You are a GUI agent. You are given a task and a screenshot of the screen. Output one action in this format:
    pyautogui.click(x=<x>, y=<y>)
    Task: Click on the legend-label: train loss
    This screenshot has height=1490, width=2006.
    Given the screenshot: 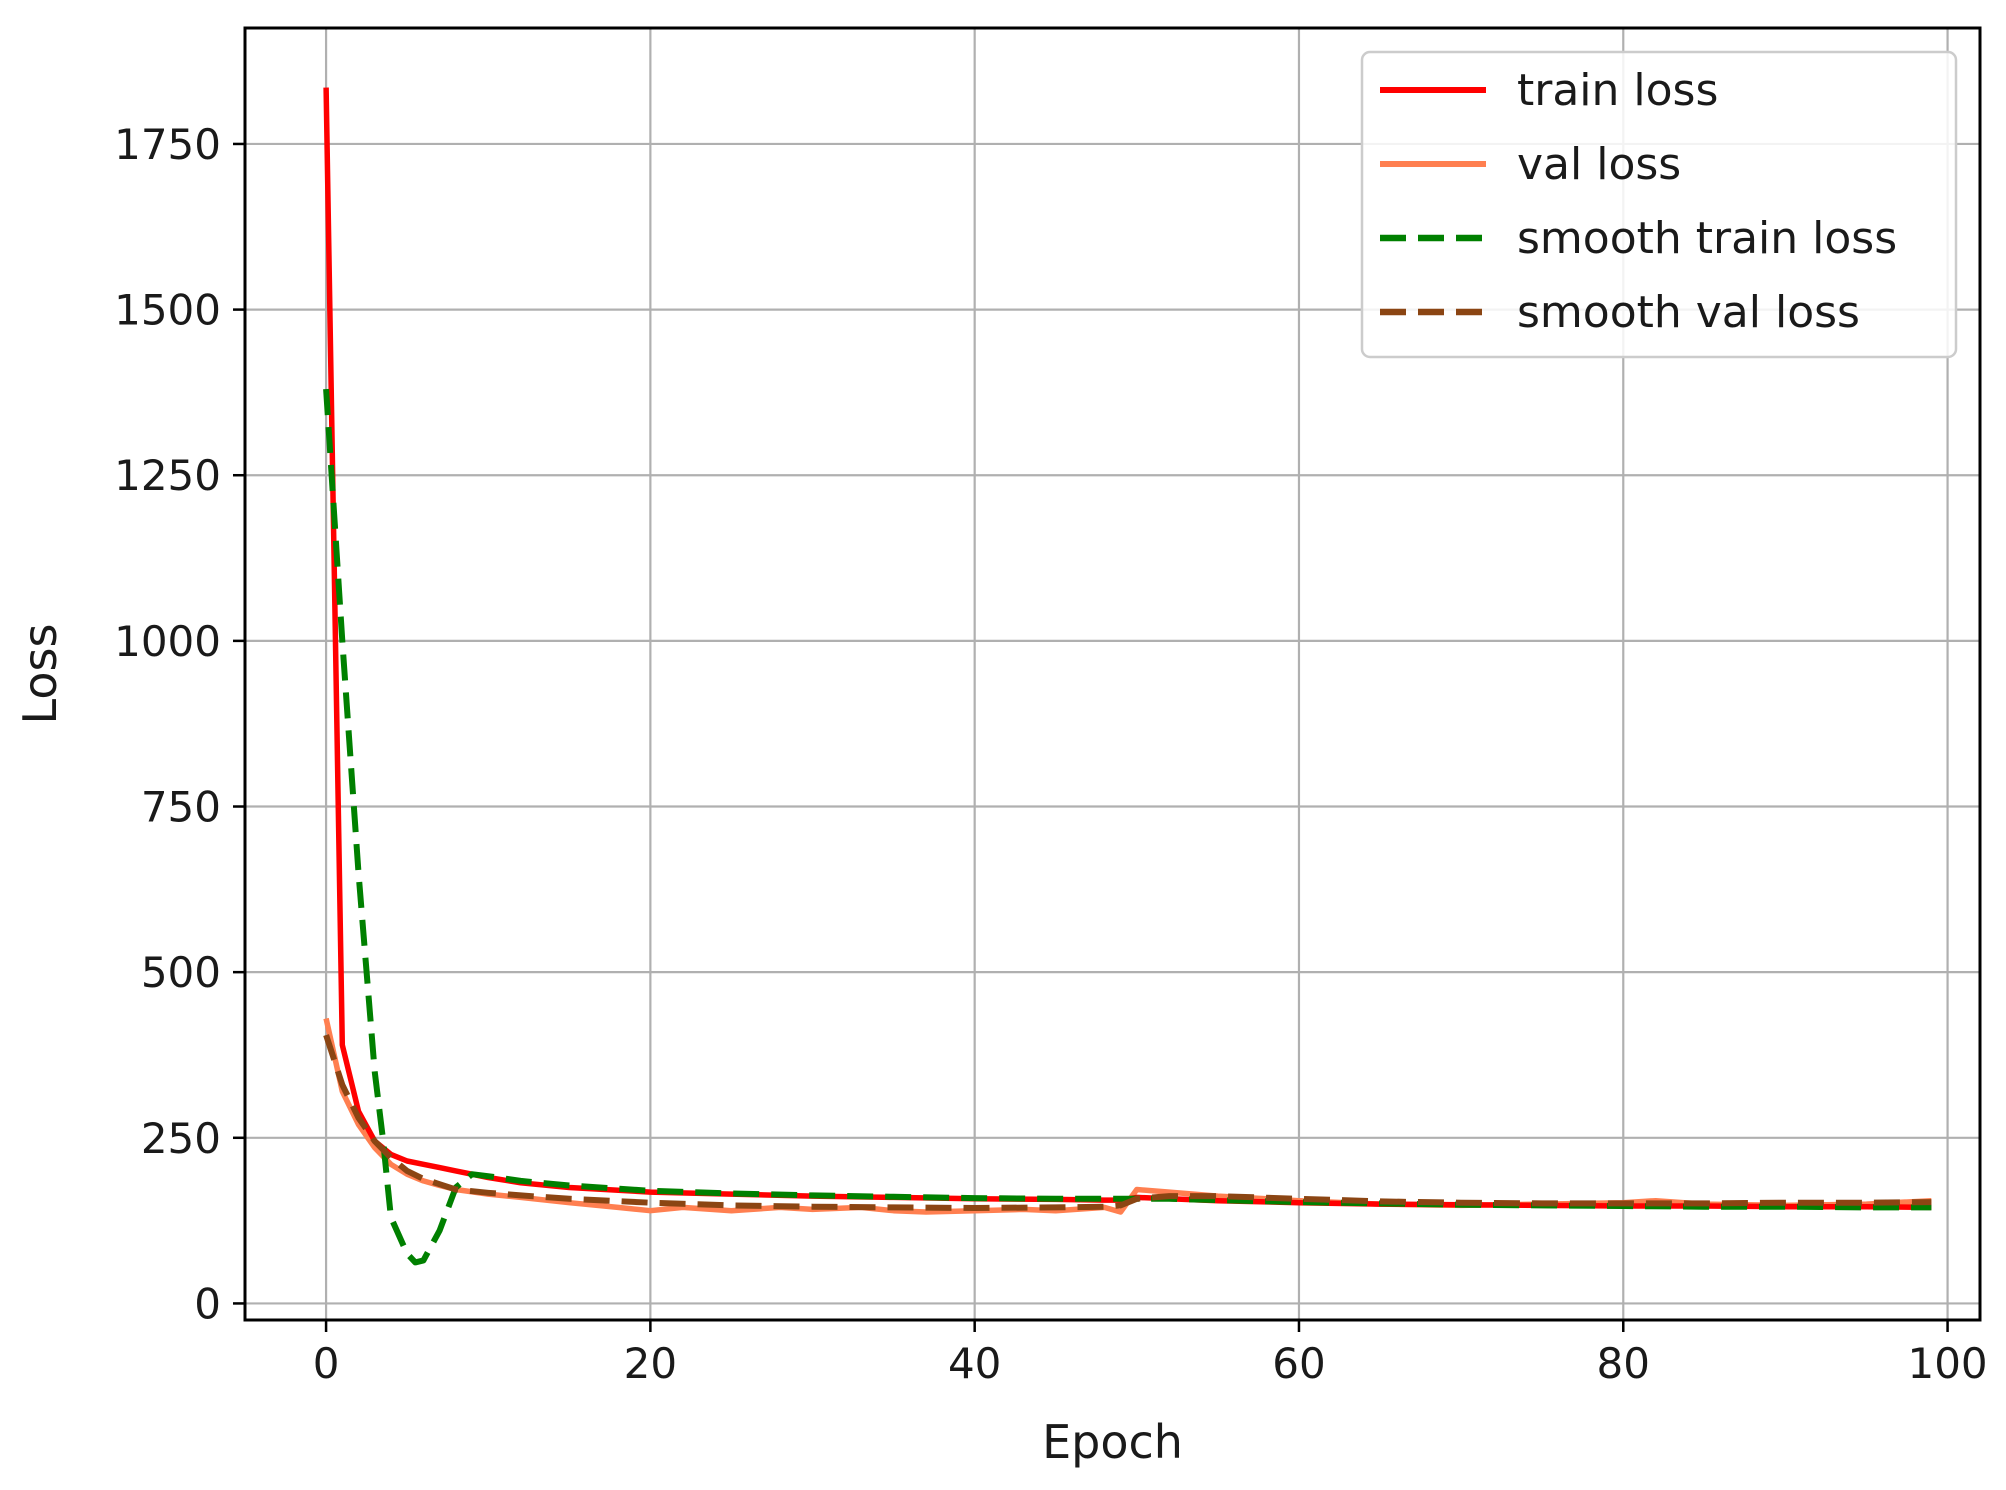 What is the action you would take?
    pyautogui.click(x=1617, y=90)
    